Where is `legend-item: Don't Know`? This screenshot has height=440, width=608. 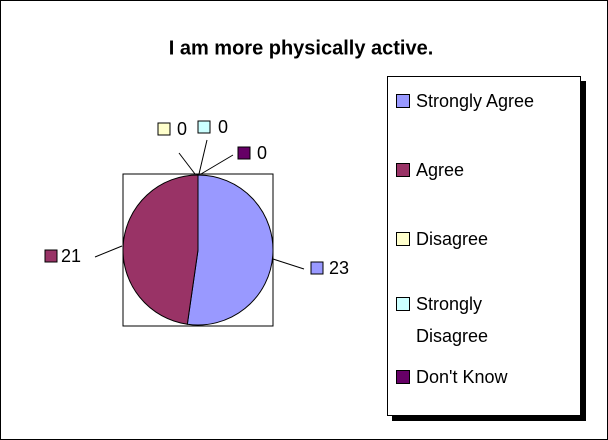 legend-item: Don't Know is located at coordinates (452, 377).